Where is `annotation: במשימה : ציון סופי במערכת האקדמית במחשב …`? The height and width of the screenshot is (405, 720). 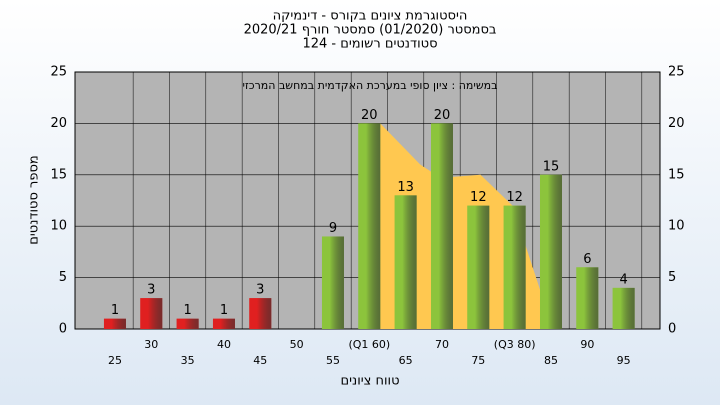 annotation: במשימה : ציון סופי במערכת האקדמית במחשב … is located at coordinates (370, 85).